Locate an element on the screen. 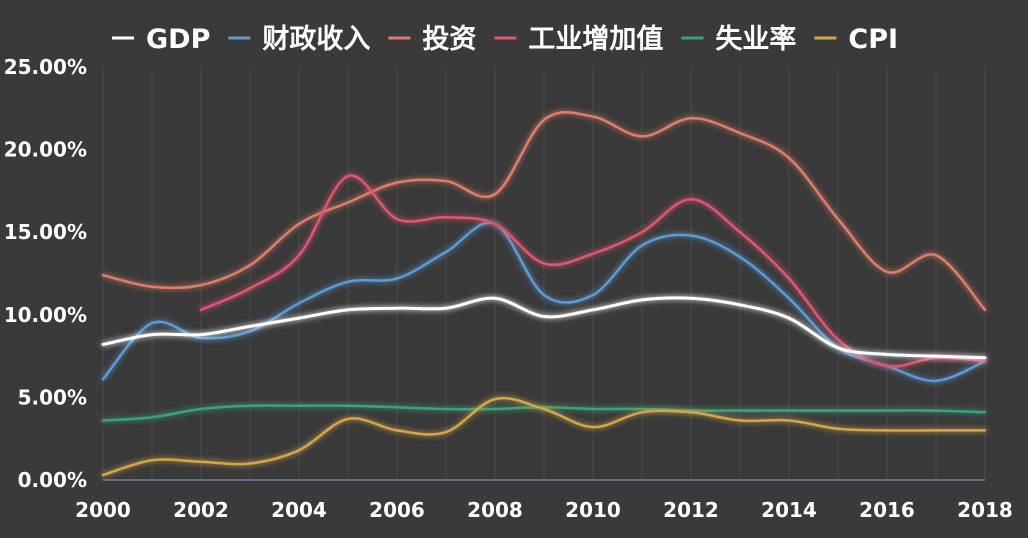 The image size is (1028, 538). legend-label-2: 投资 is located at coordinates (449, 39).